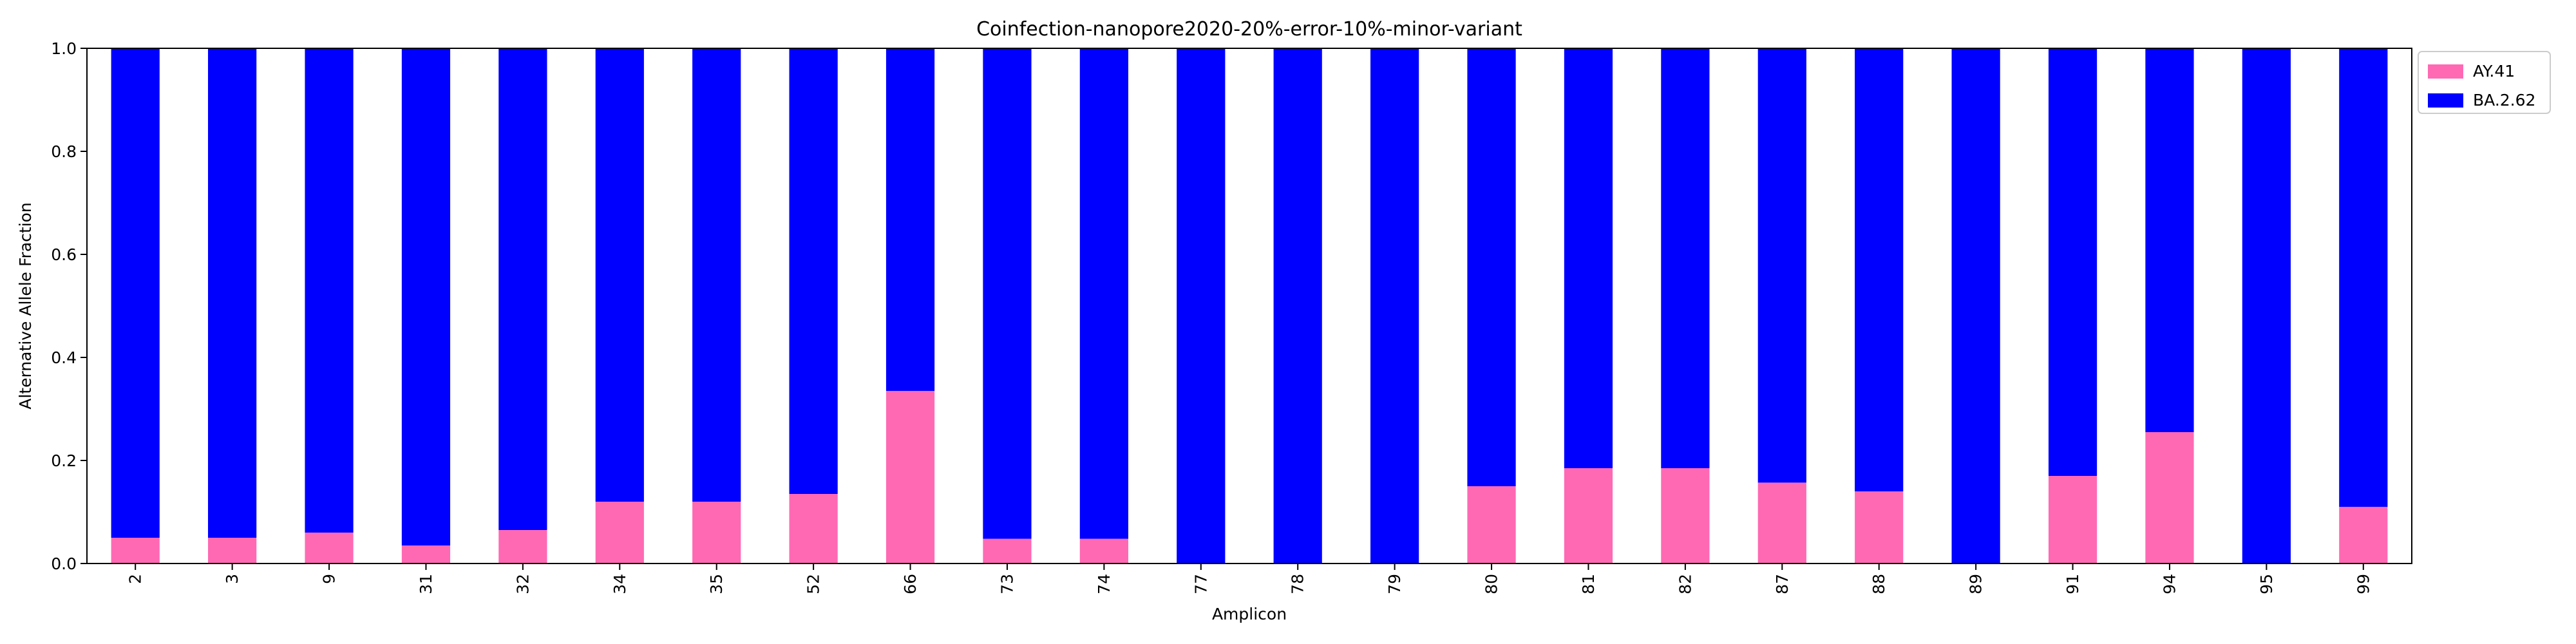 The width and height of the screenshot is (2576, 644). I want to click on x-tick-label: 32, so click(522, 584).